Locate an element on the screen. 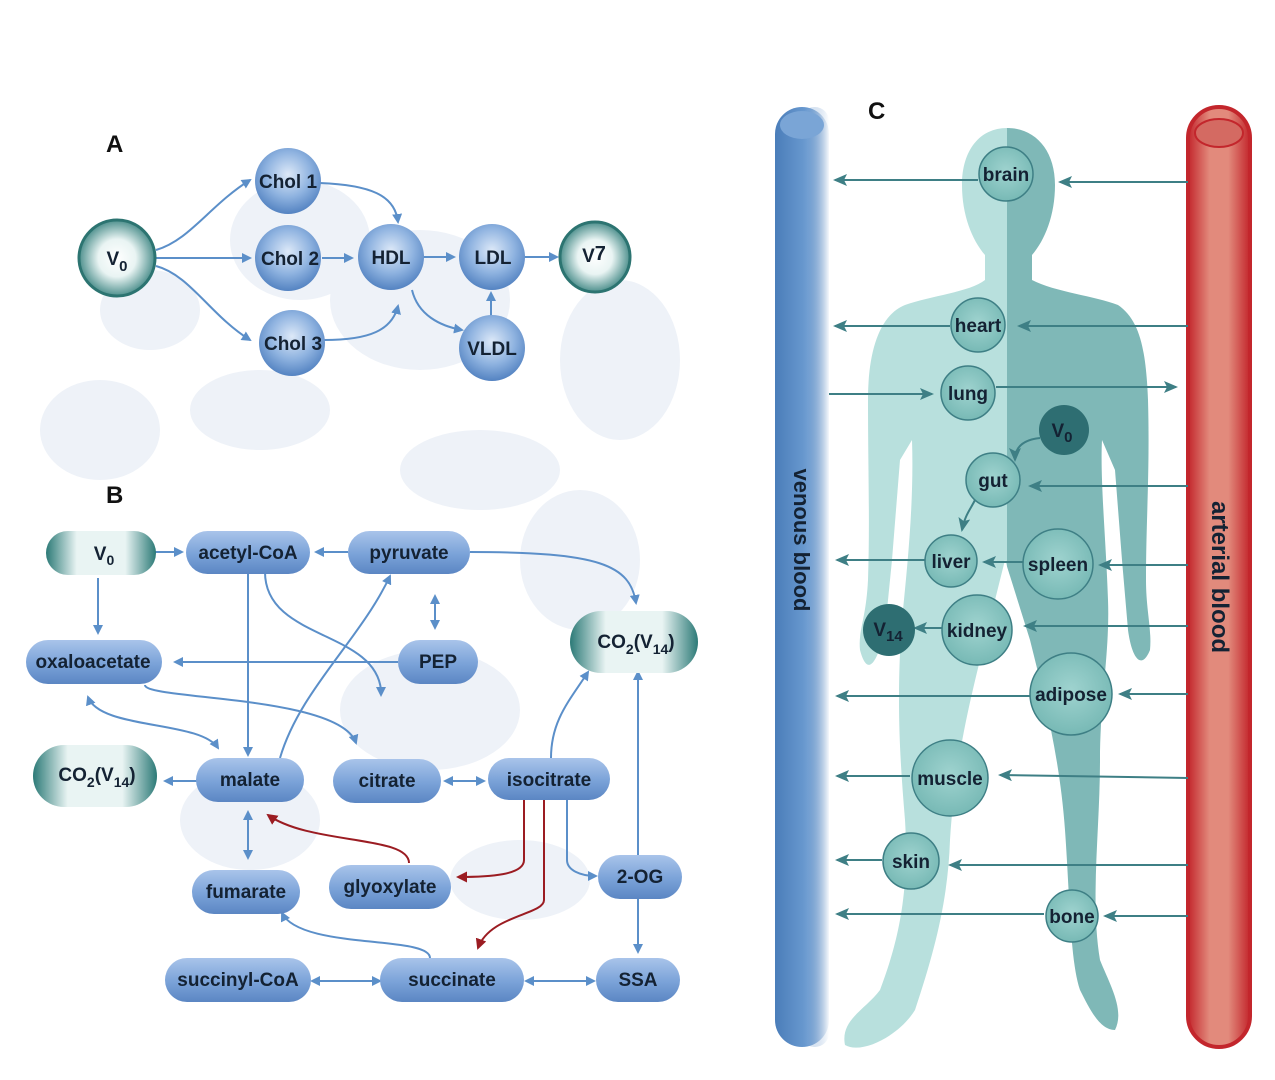 The width and height of the screenshot is (1275, 1080). node-pep: PEP is located at coordinates (438, 662).